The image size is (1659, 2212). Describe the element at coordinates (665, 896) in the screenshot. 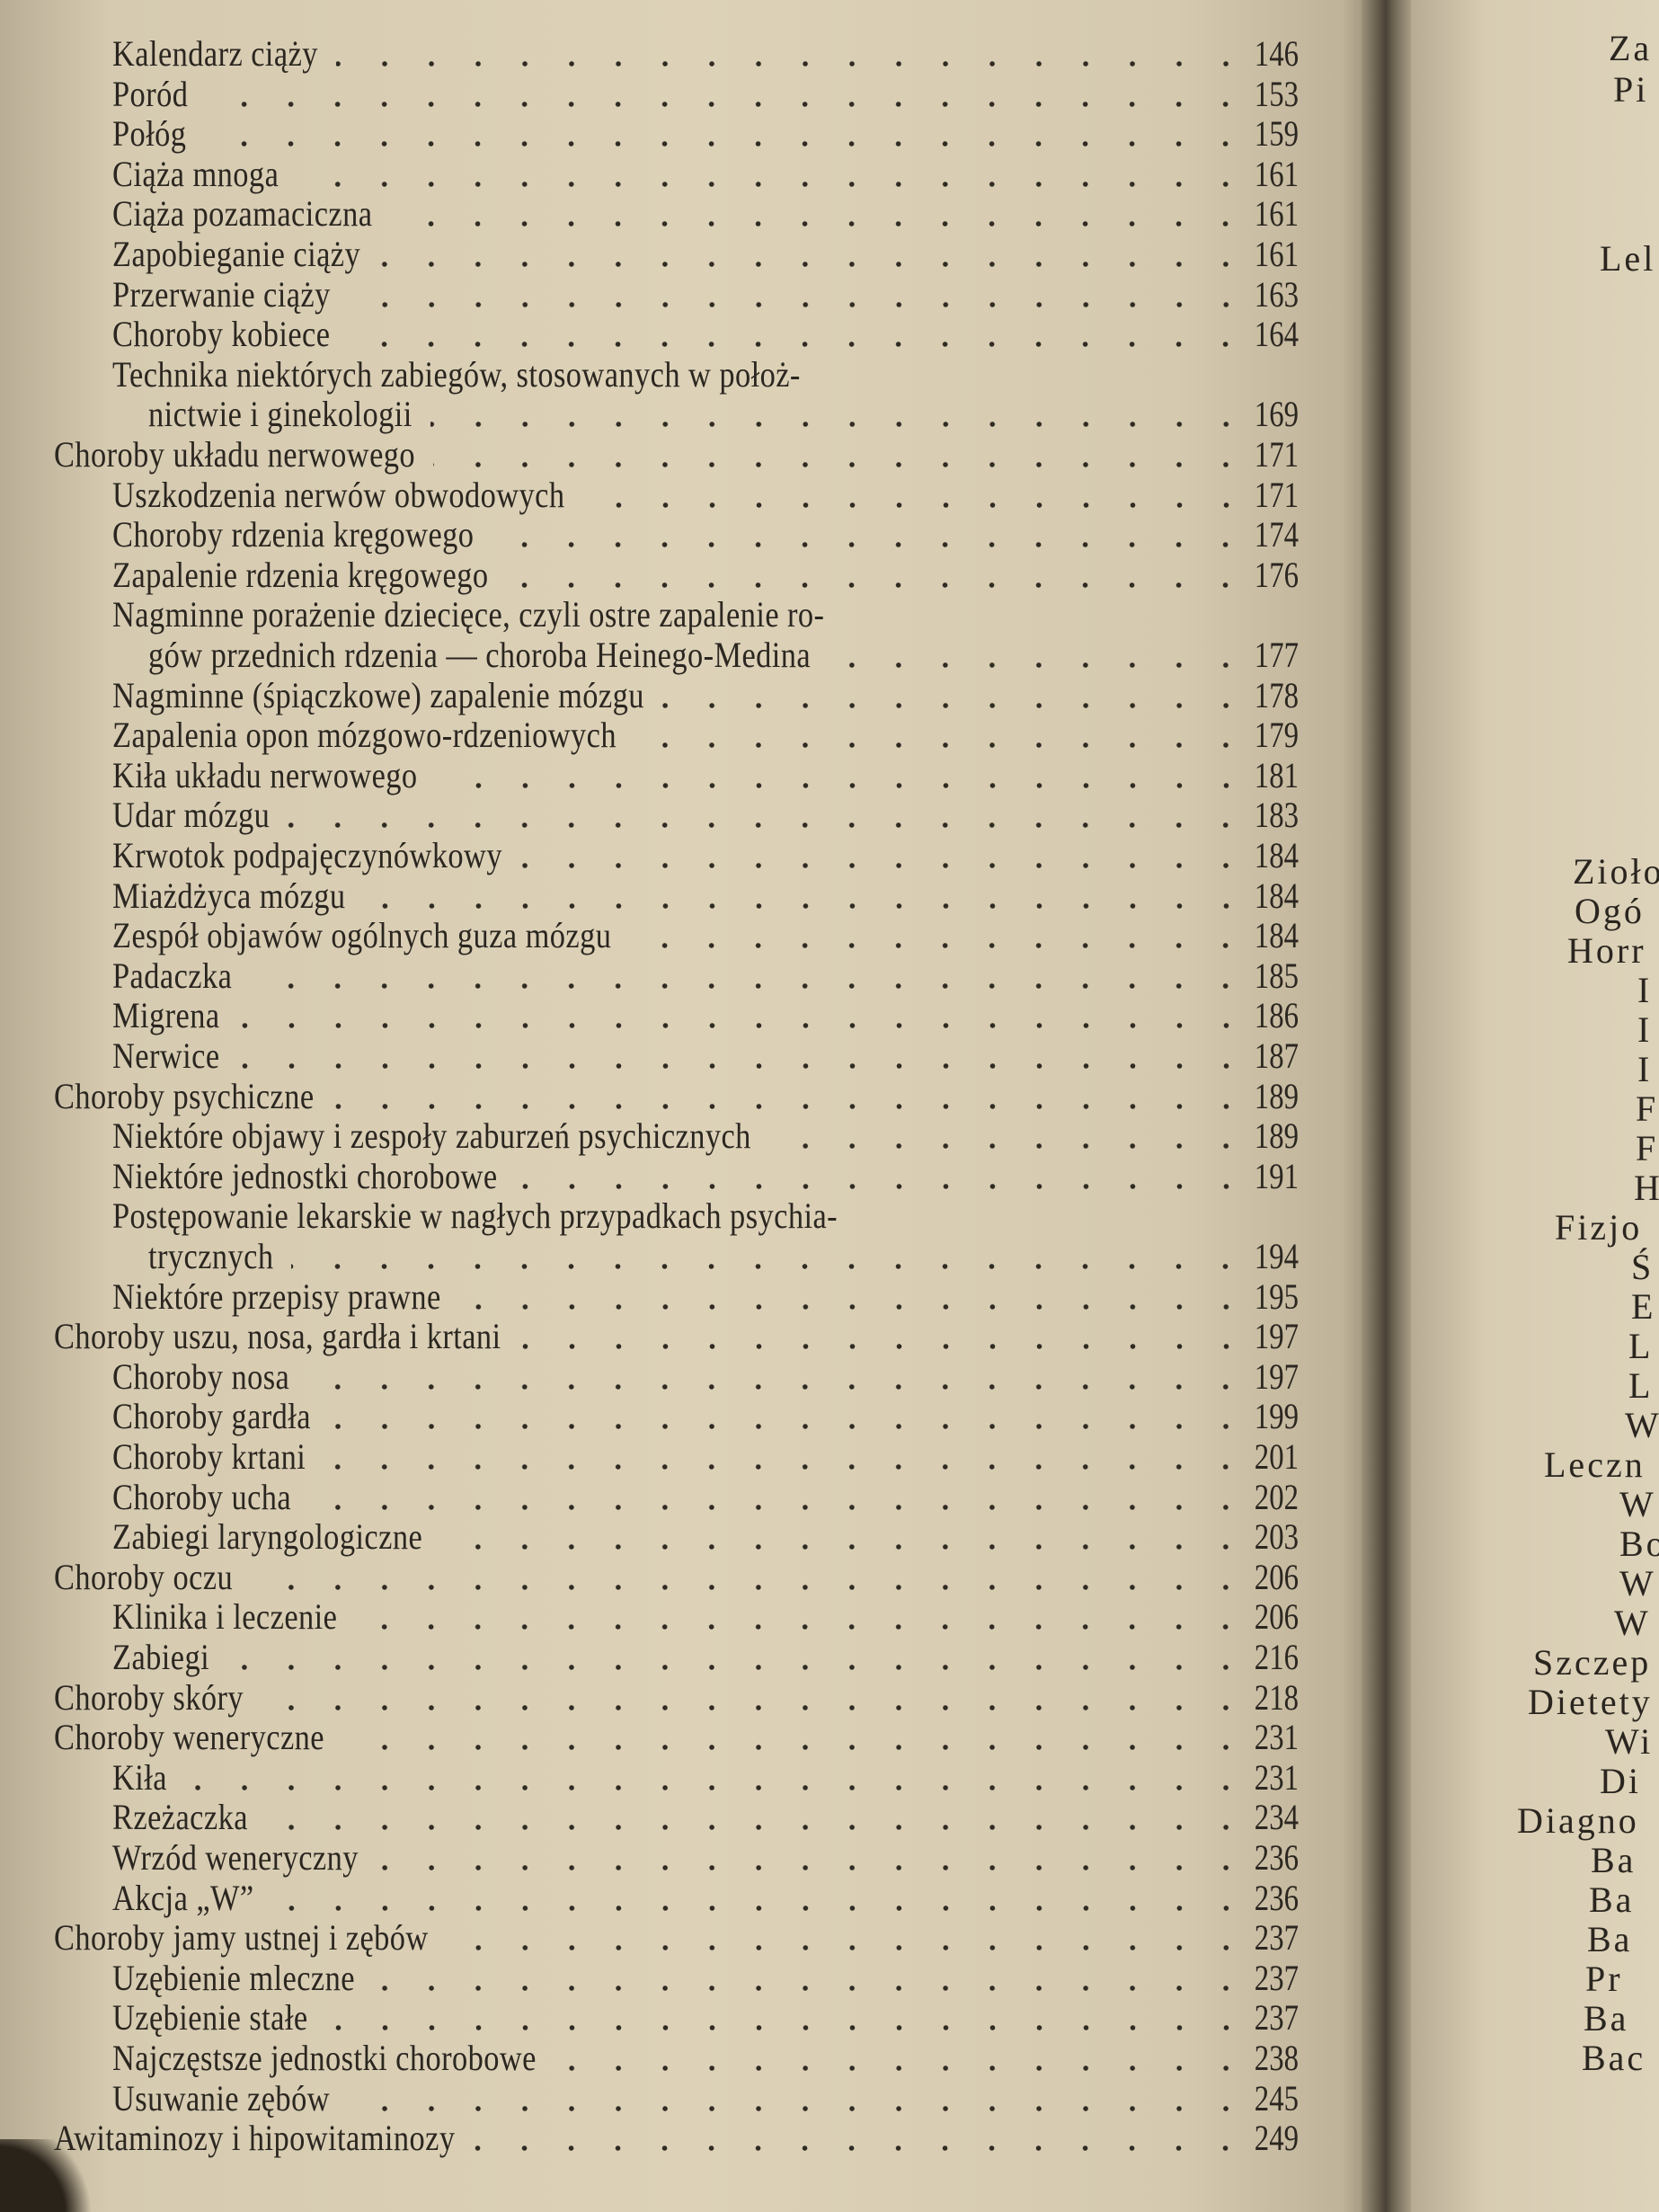

I see `toc-entry: Miażdżyca mózgu 184` at that location.